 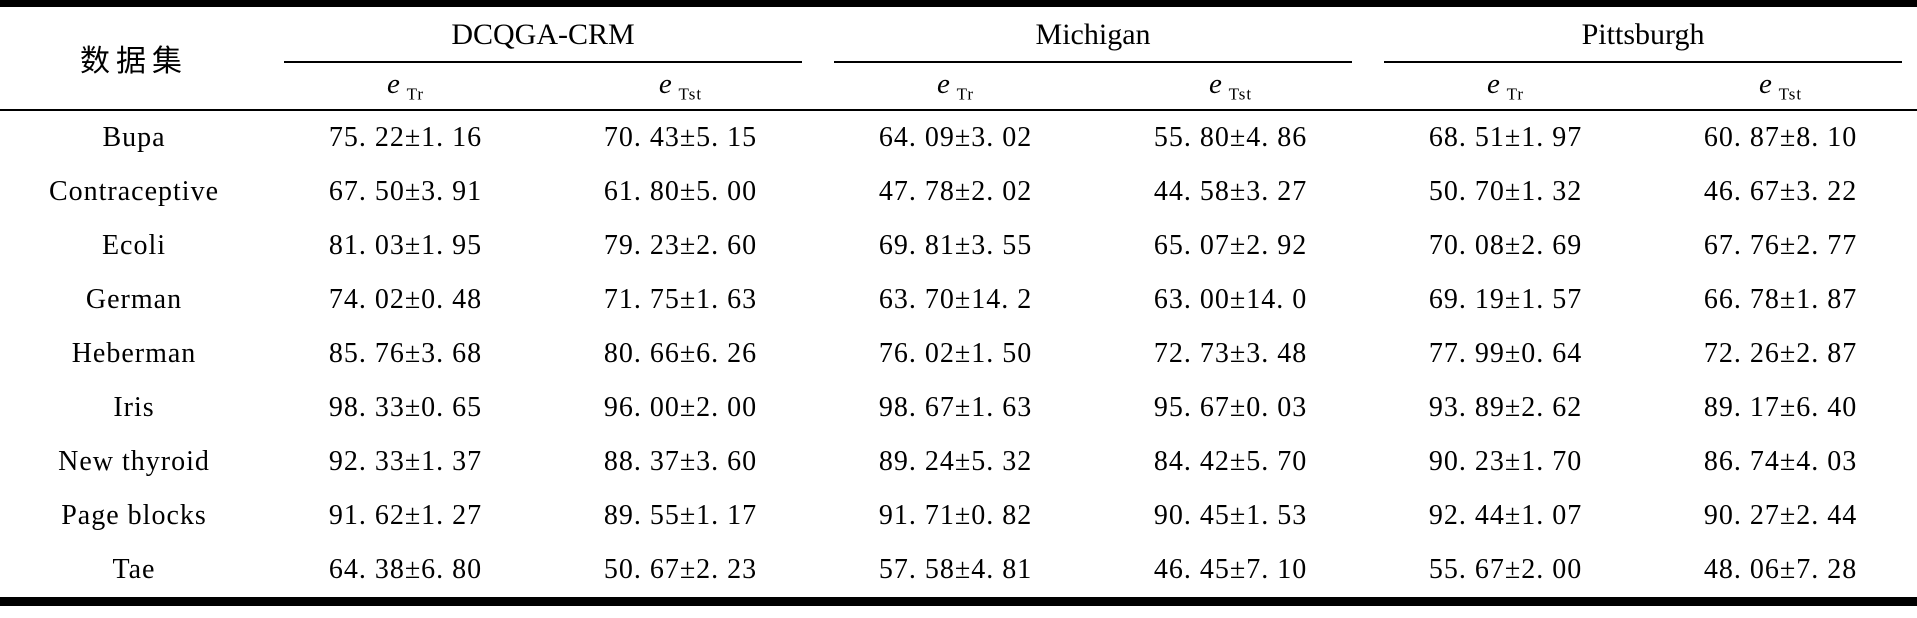 I want to click on metric-cell: 66. 78±1. 87, so click(x=1780, y=299).